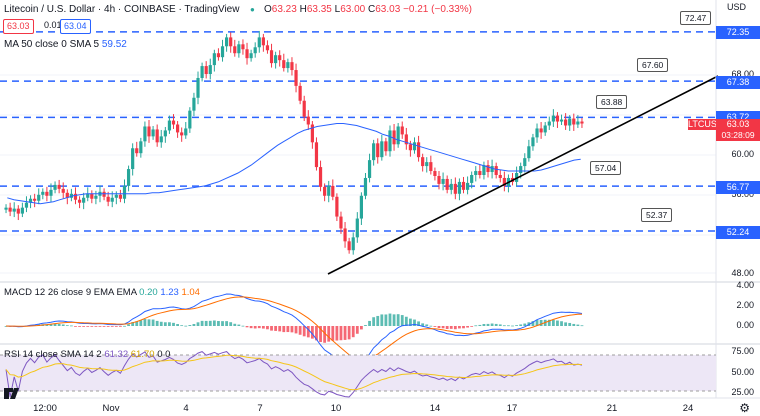 This screenshot has width=760, height=416. I want to click on tradingview-logo-icon, so click(11, 393).